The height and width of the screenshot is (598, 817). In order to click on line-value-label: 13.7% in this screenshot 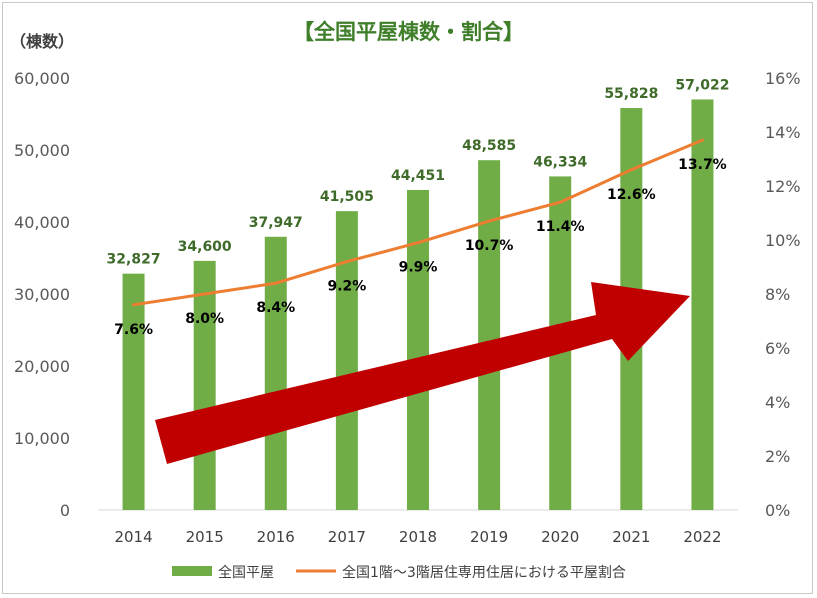, I will do `click(702, 165)`.